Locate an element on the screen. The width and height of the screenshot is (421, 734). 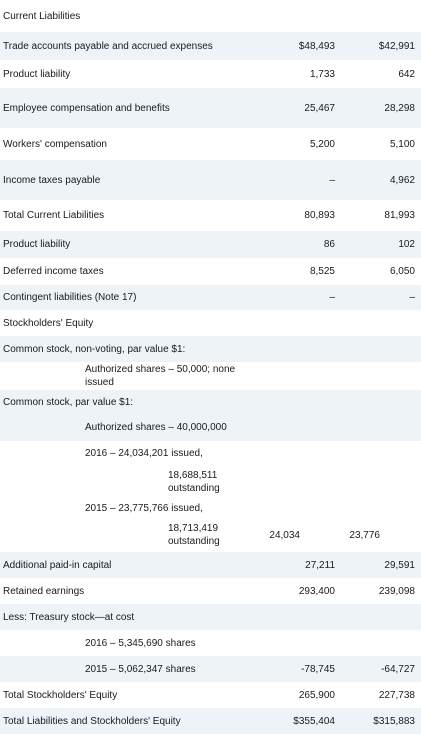
value-2016: $355,404 is located at coordinates (314, 721).